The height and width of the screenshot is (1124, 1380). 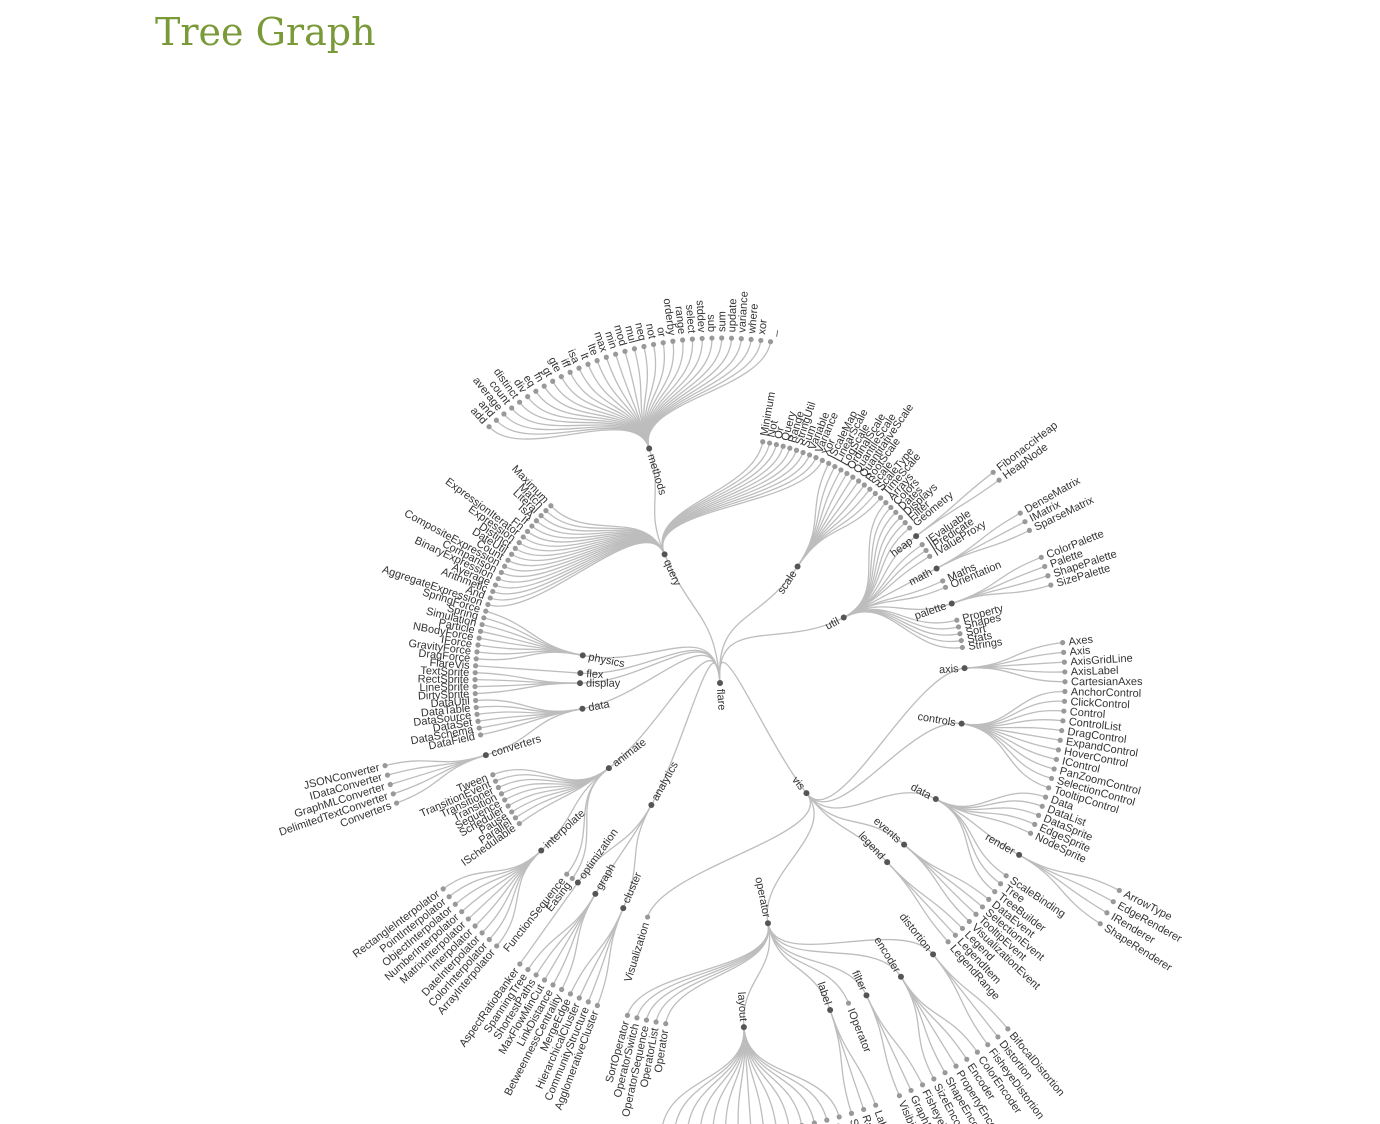 I want to click on tree-node-range: range, so click(x=679, y=324).